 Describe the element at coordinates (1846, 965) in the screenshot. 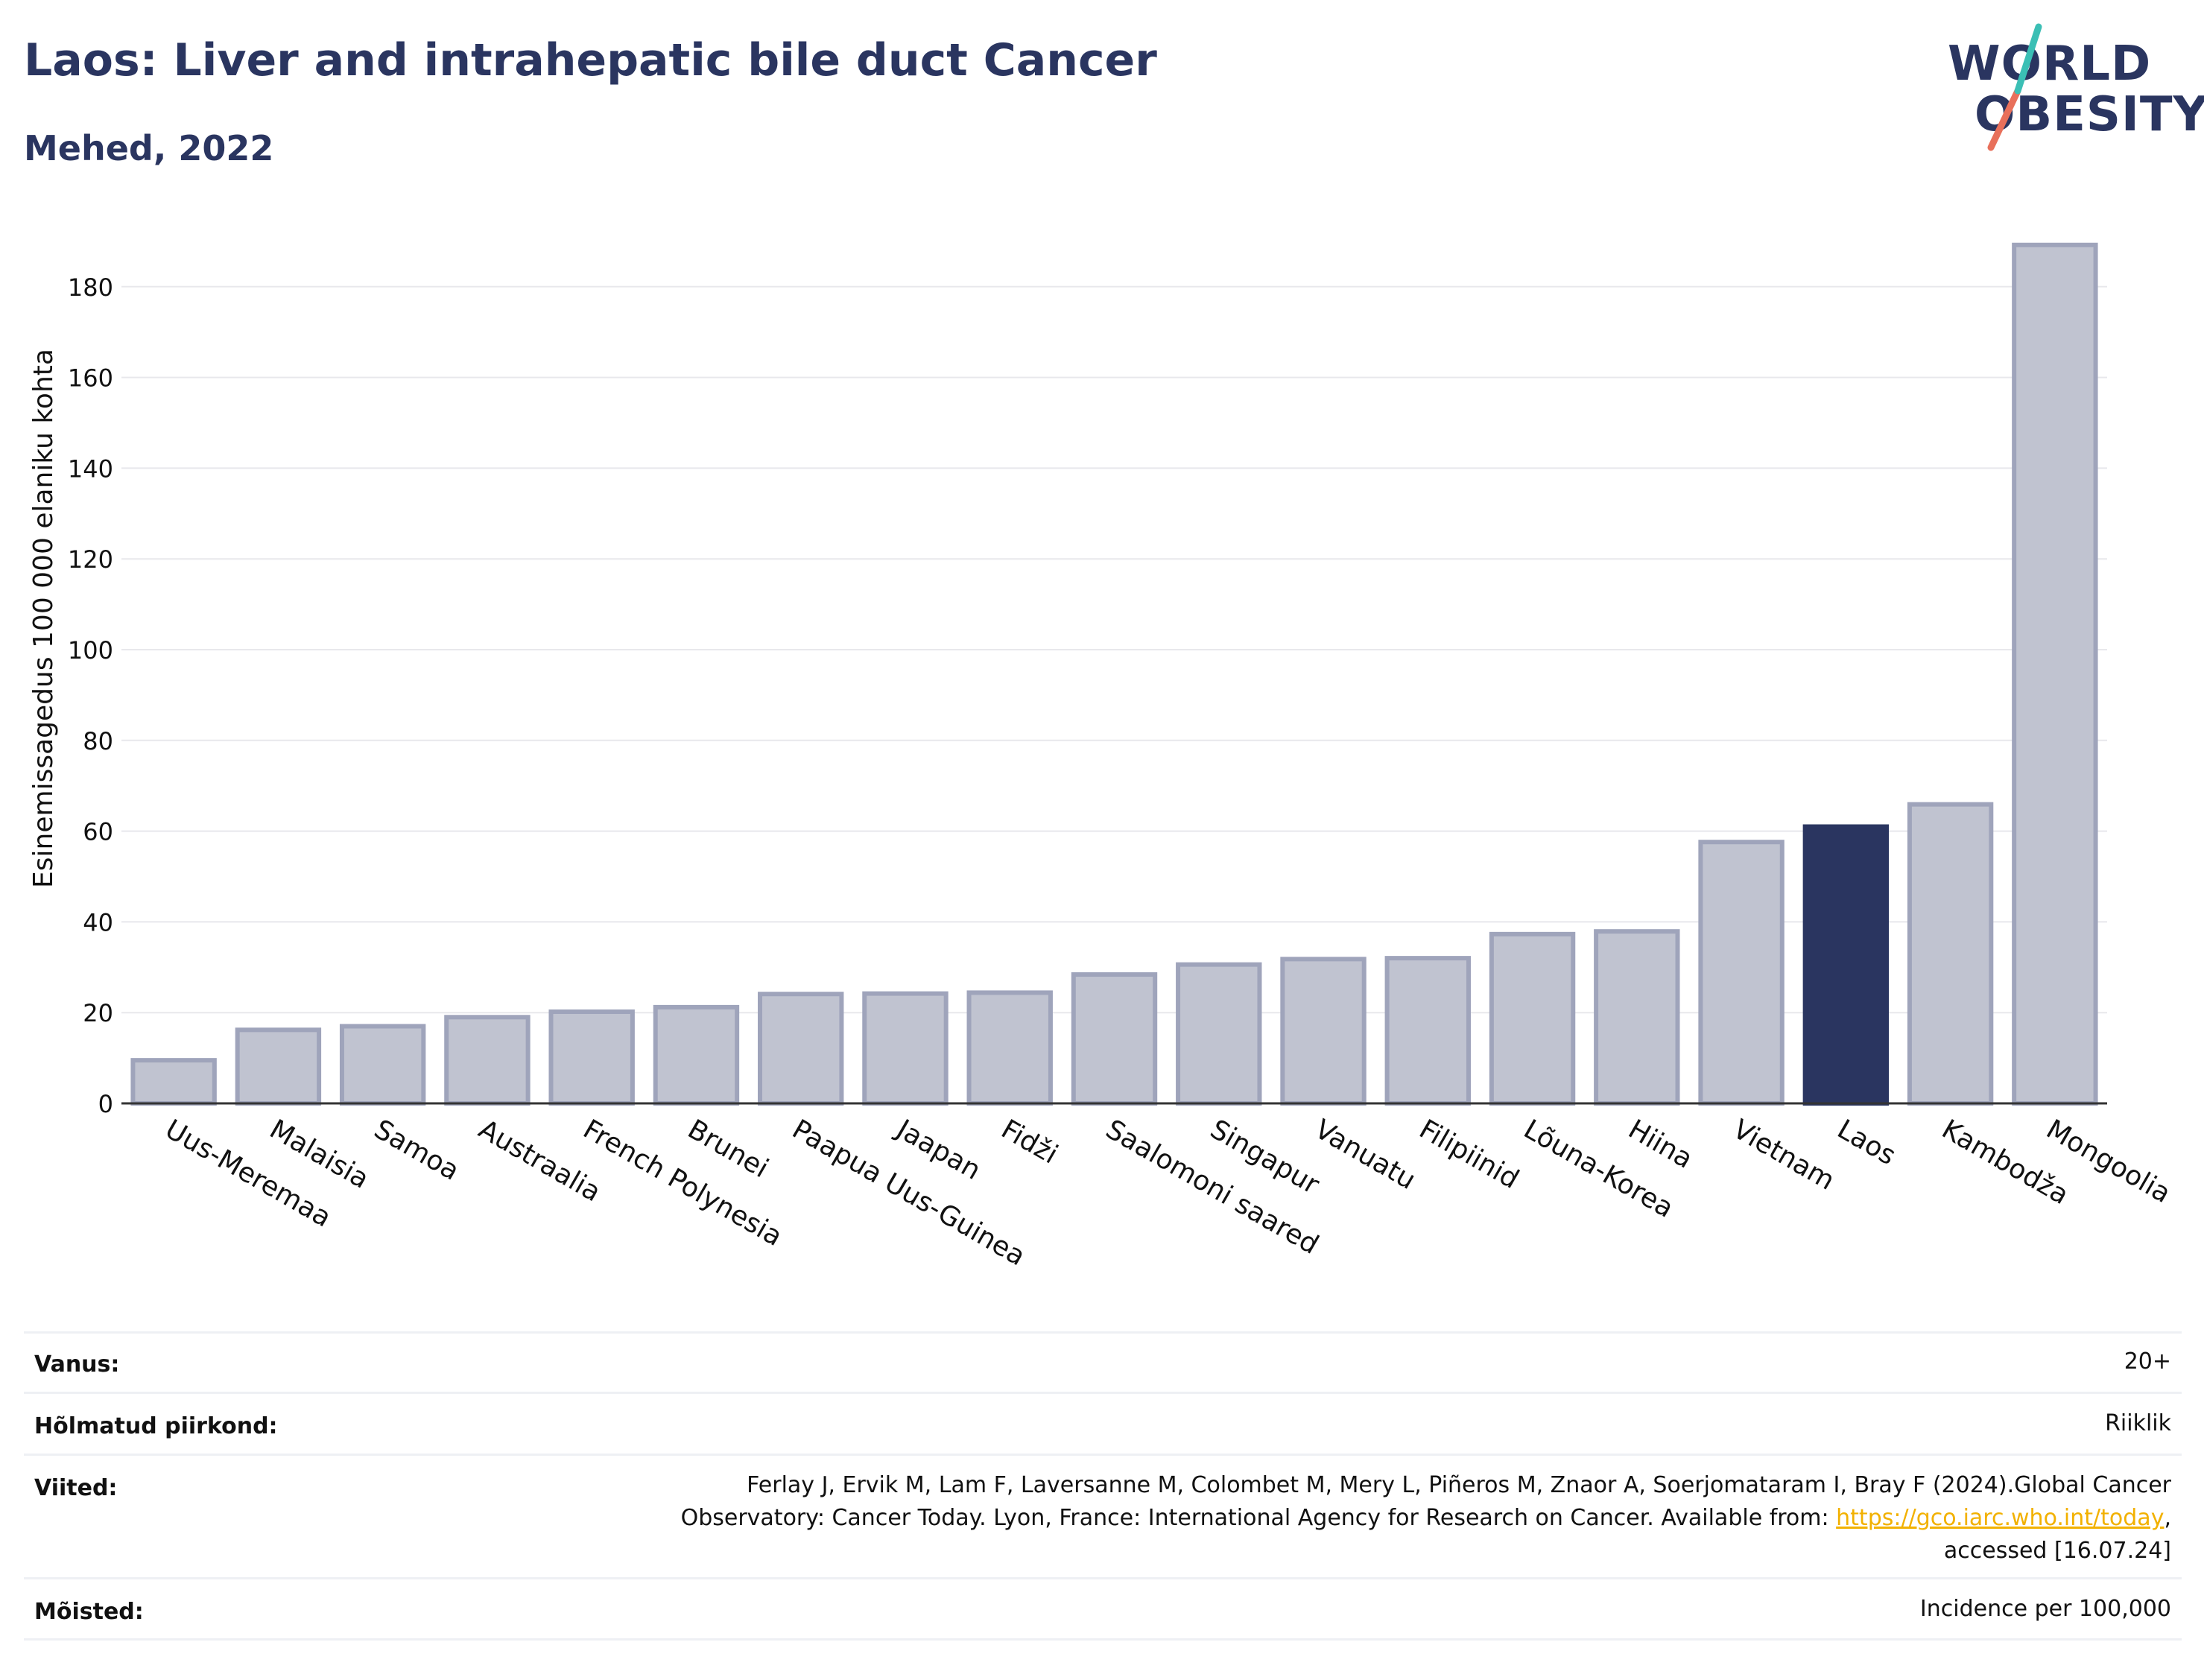

I see `bar-laos` at that location.